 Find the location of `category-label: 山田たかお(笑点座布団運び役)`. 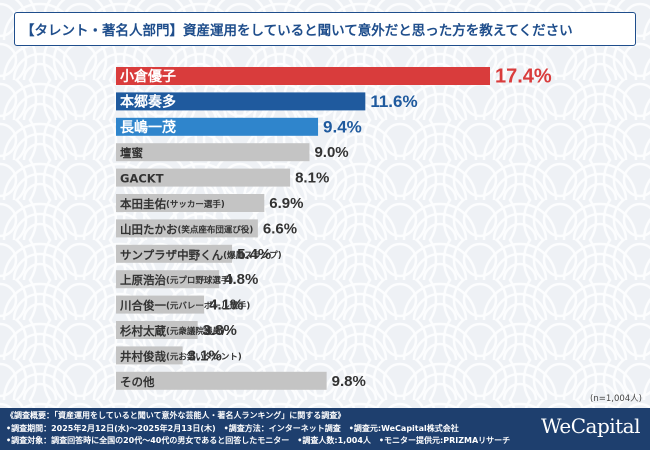

category-label: 山田たかお(笑点座布団運び役) is located at coordinates (186, 229).